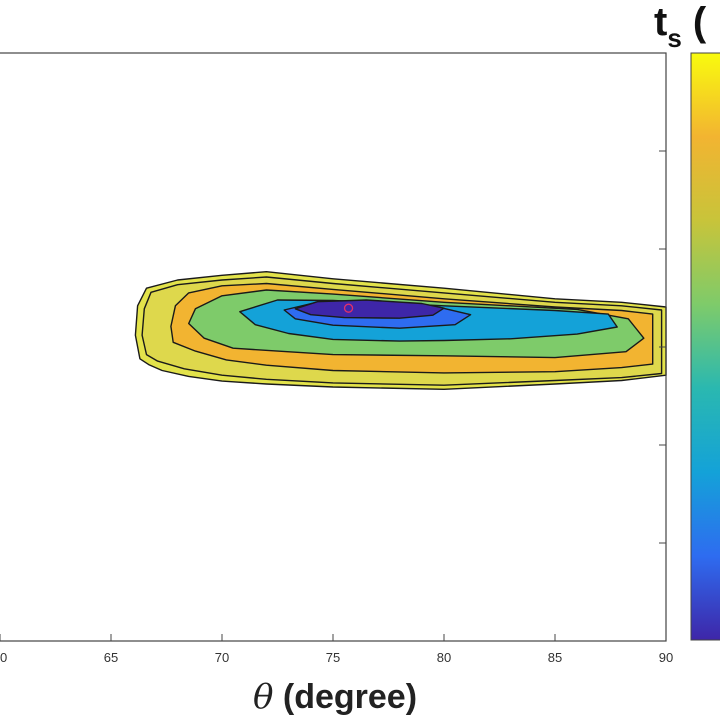 Image resolution: width=720 pixels, height=720 pixels. I want to click on x-tick-label-2: 70, so click(222, 657).